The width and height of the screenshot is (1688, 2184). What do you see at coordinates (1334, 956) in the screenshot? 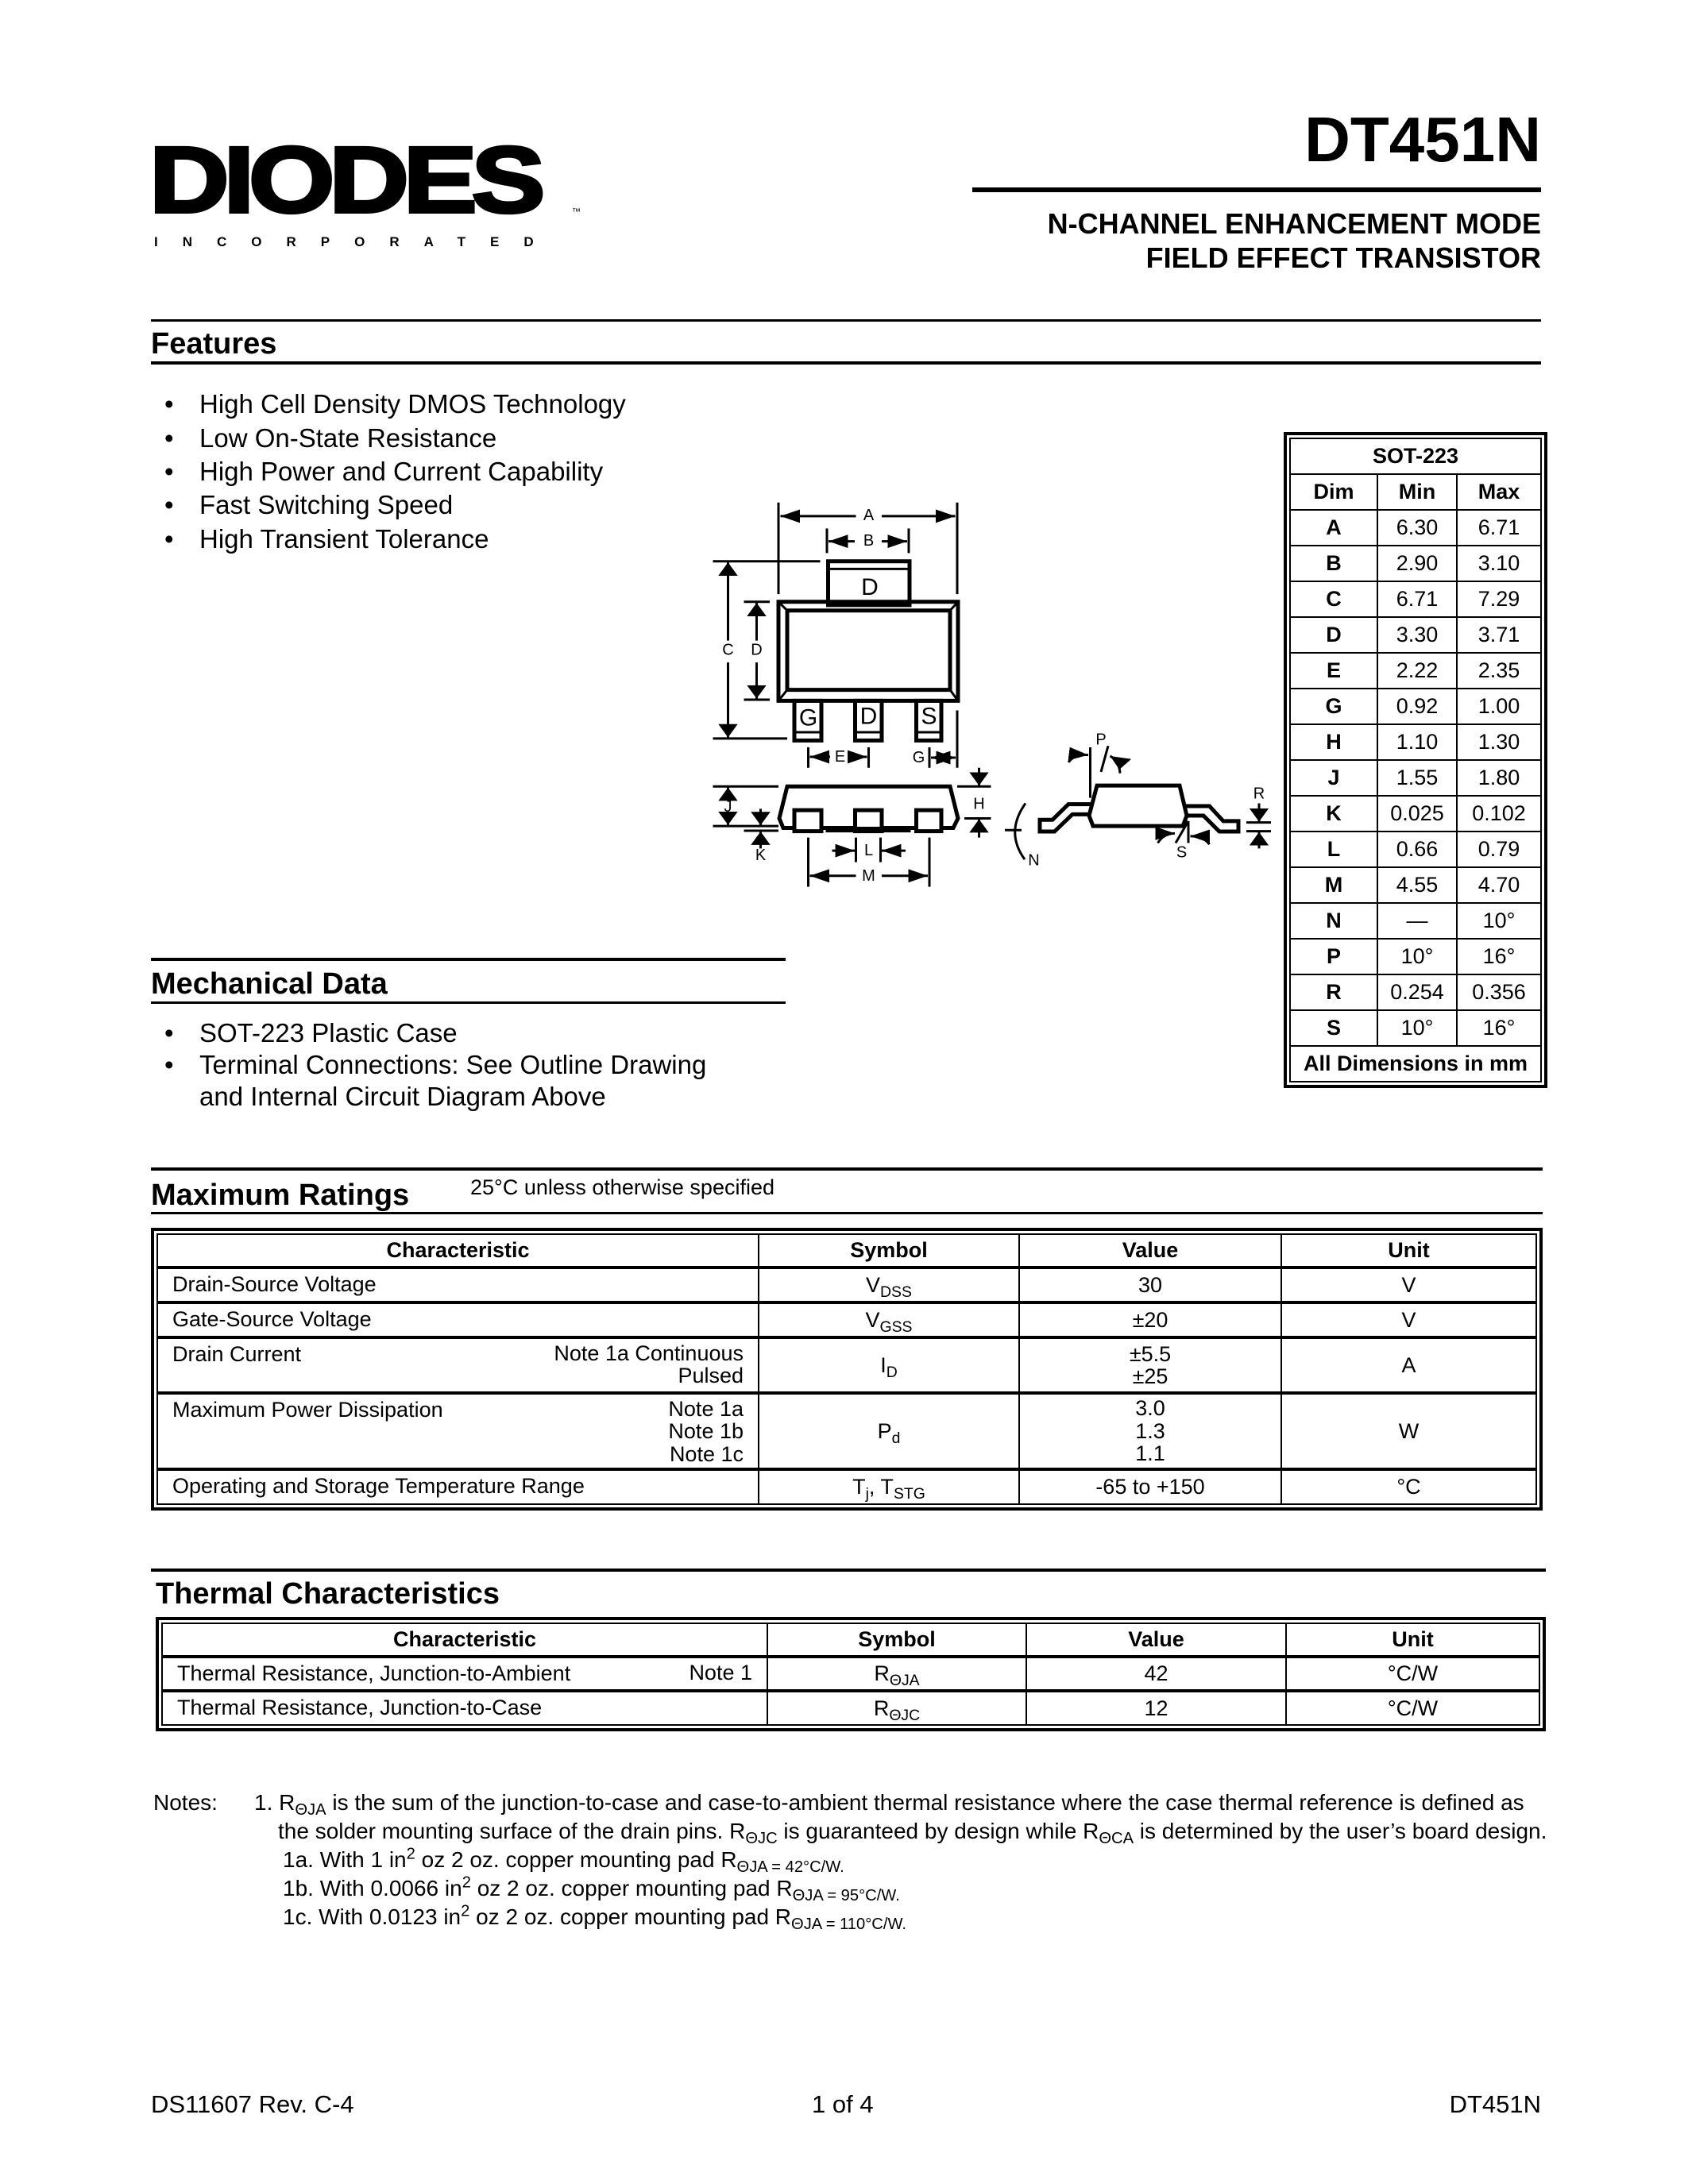
I see `dim-cell: P` at bounding box center [1334, 956].